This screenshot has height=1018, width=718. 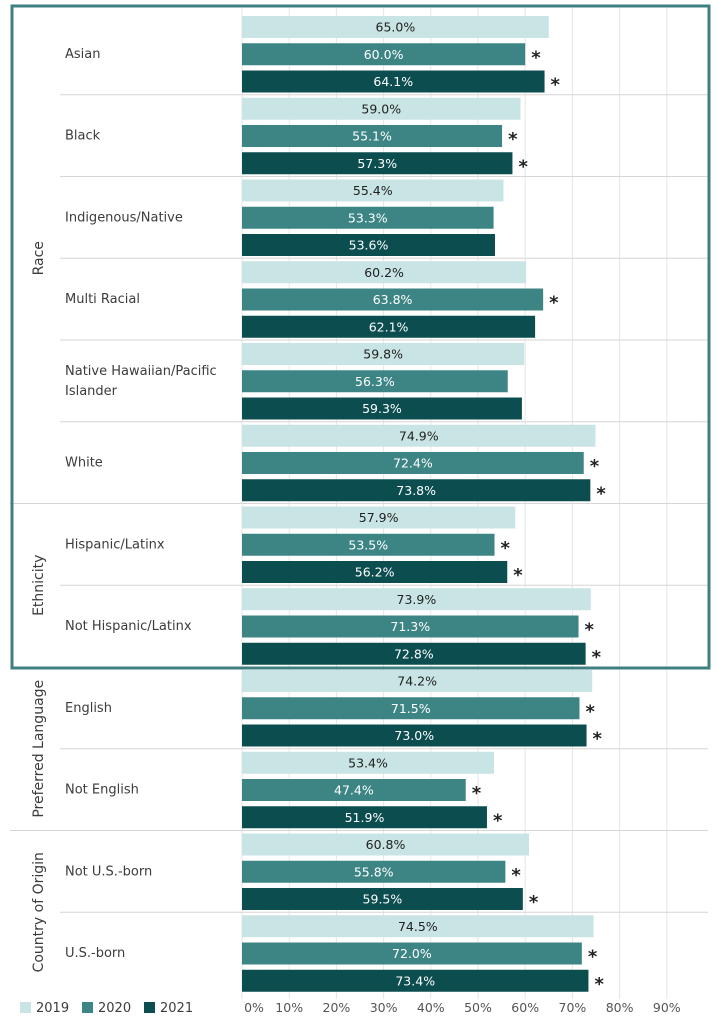 I want to click on data-label: 73.9%, so click(x=417, y=599).